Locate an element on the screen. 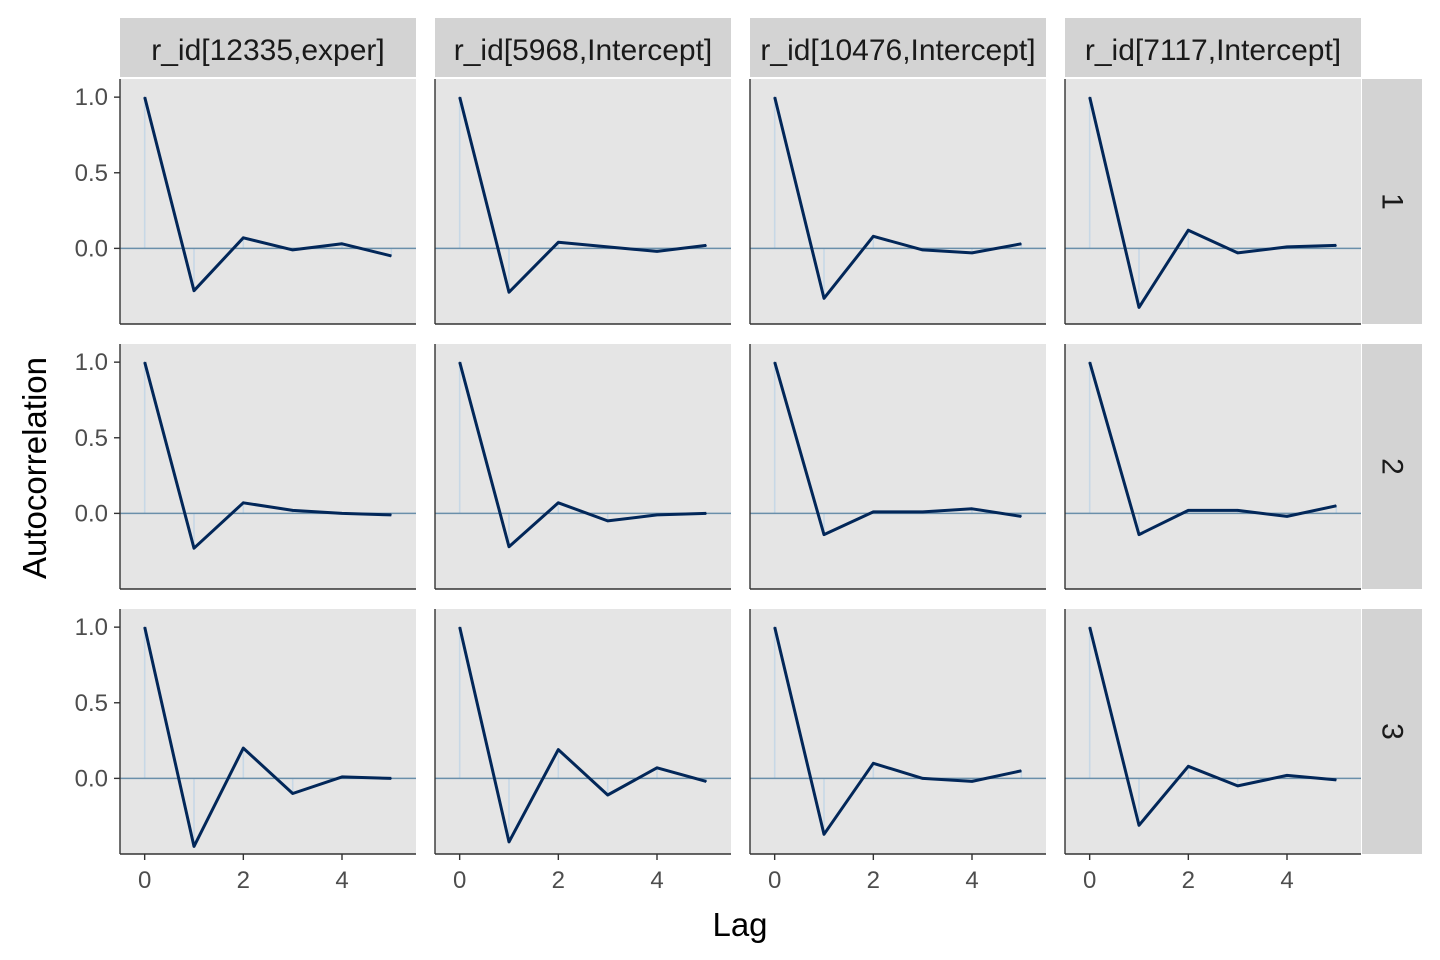 The height and width of the screenshot is (960, 1440). y-tick-label: 0.5 is located at coordinates (91, 173).